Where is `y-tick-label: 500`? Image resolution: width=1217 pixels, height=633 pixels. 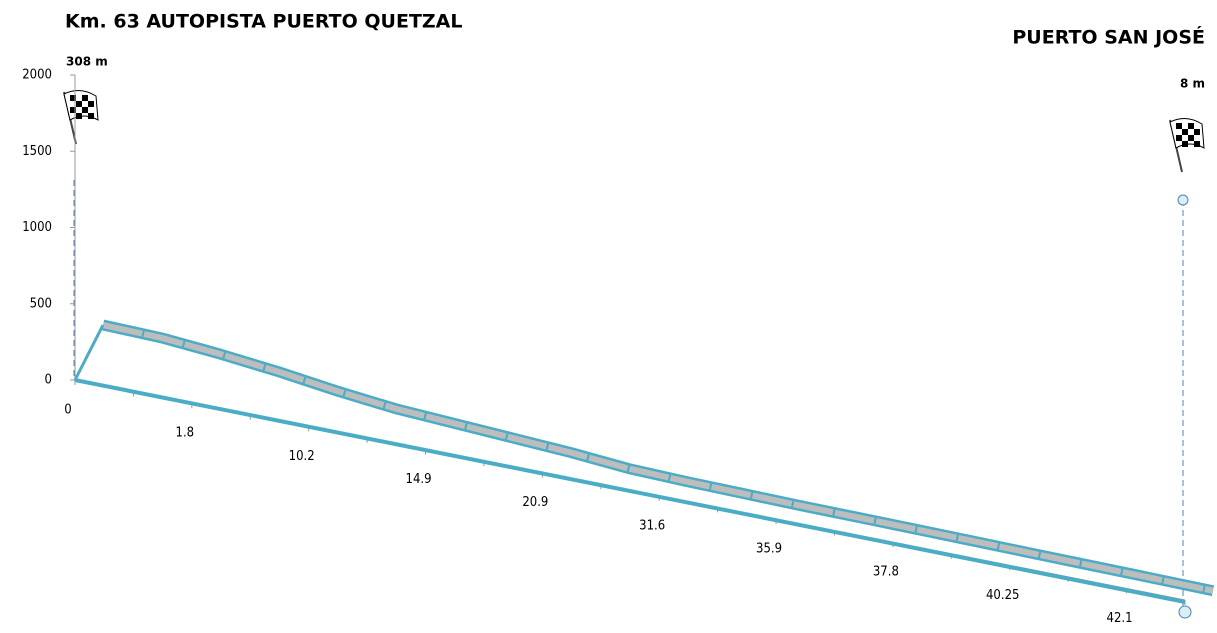
y-tick-label: 500 is located at coordinates (41, 303).